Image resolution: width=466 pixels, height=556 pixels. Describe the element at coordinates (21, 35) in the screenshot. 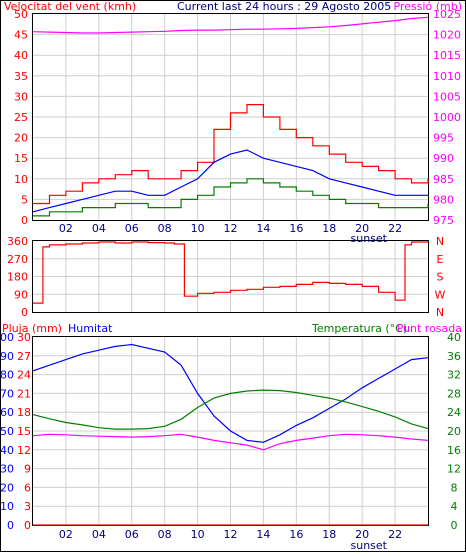

I see `wind-tick-label: 45` at that location.